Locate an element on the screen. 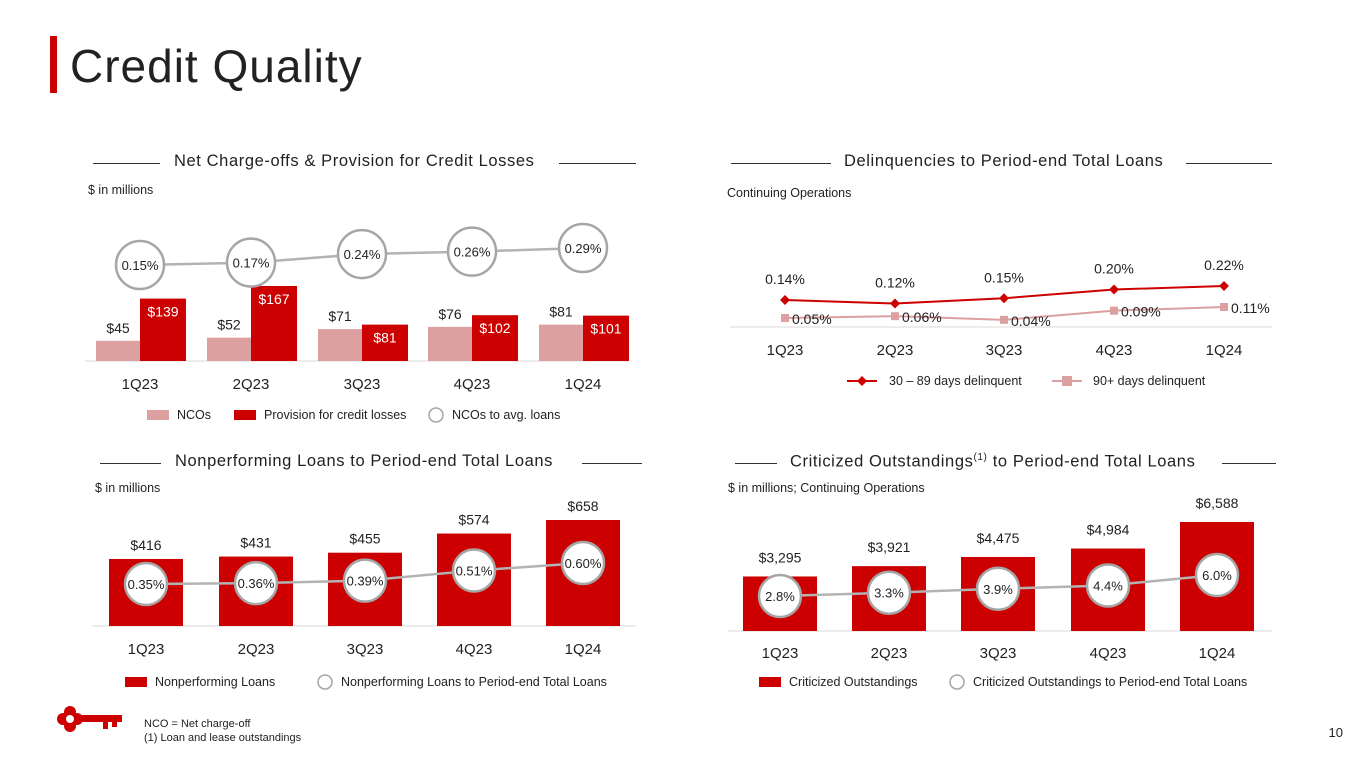  chart3-legend-bars-label: Nonperforming Loans is located at coordinates (215, 682).